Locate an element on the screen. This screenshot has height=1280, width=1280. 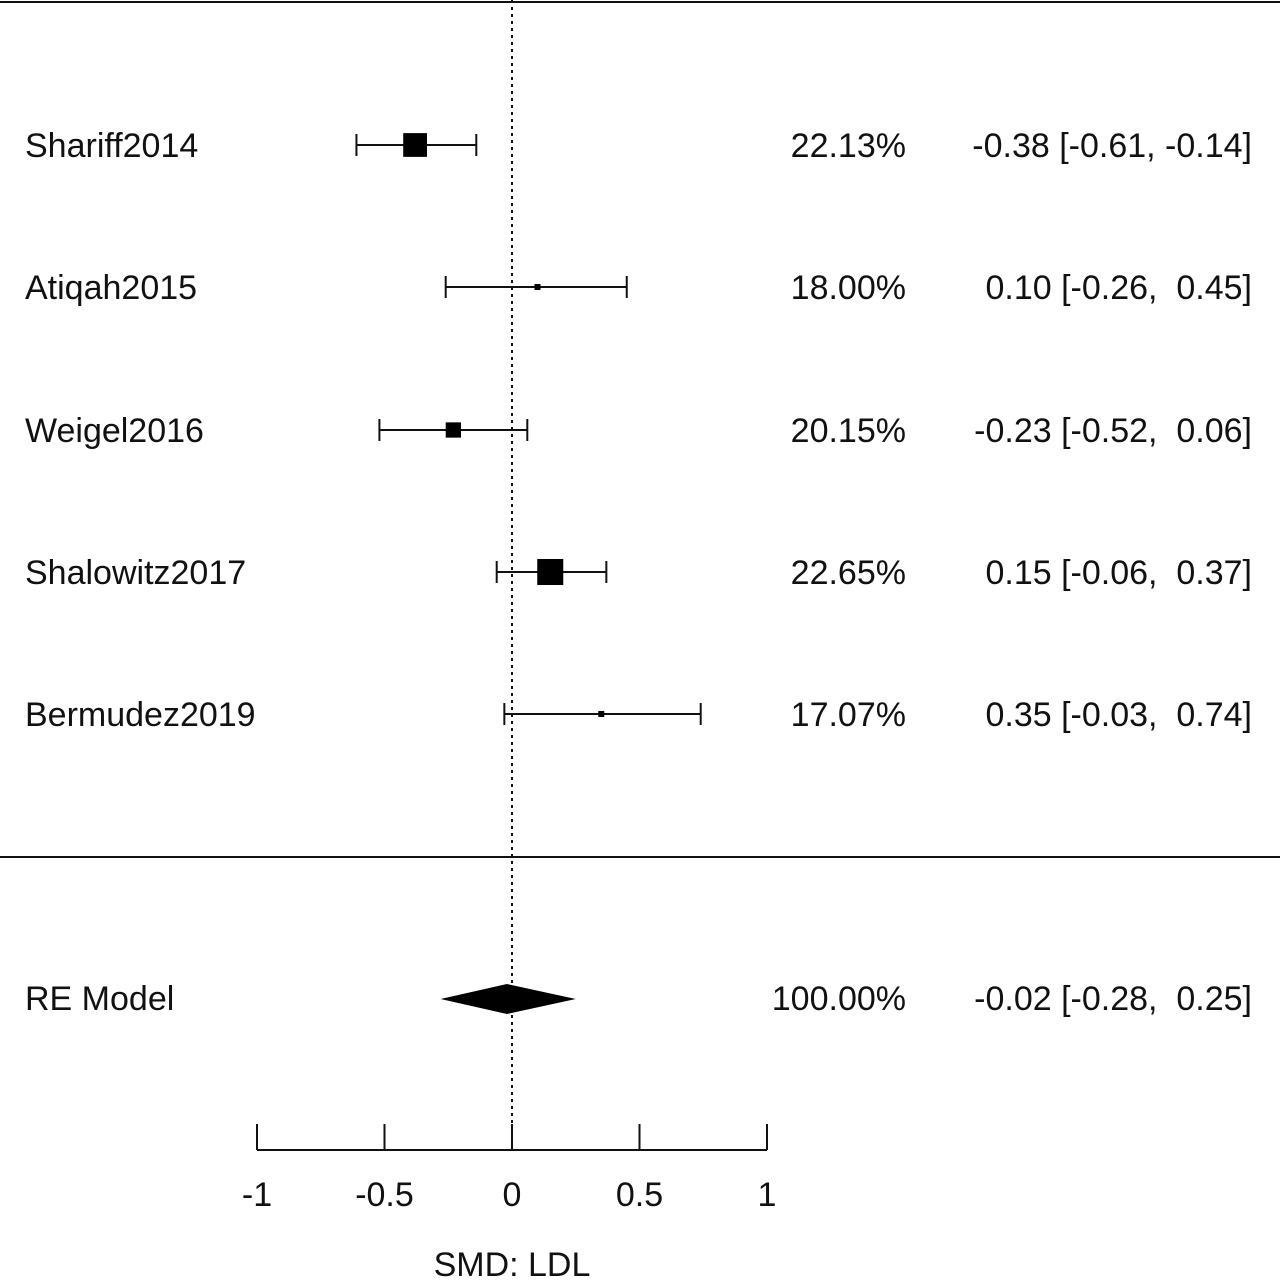
study-label: Shalowitz2017 is located at coordinates (135, 573).